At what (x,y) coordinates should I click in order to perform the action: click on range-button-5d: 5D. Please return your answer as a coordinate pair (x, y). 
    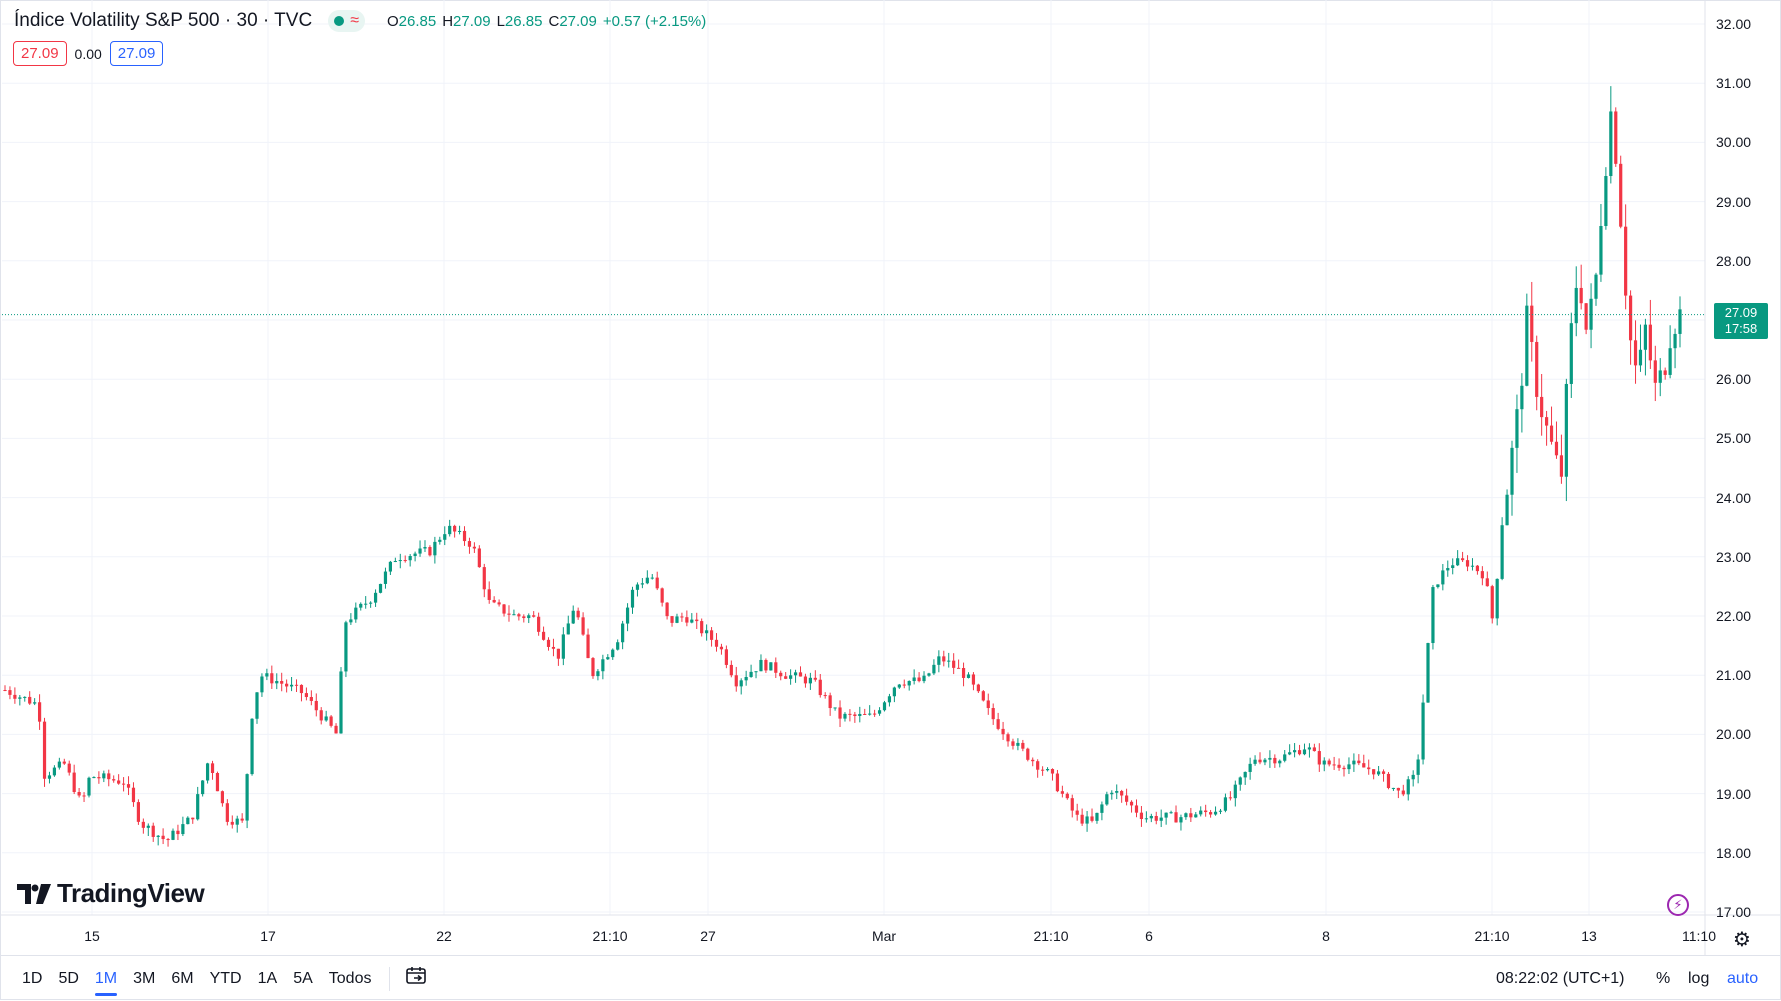
    Looking at the image, I should click on (68, 978).